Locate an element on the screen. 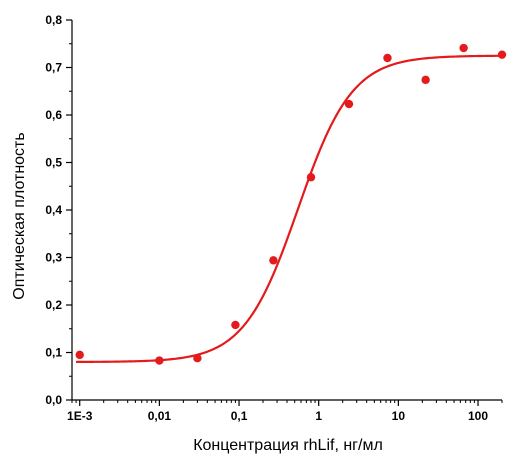 The image size is (520, 464). x-tick-label: 10 is located at coordinates (399, 416).